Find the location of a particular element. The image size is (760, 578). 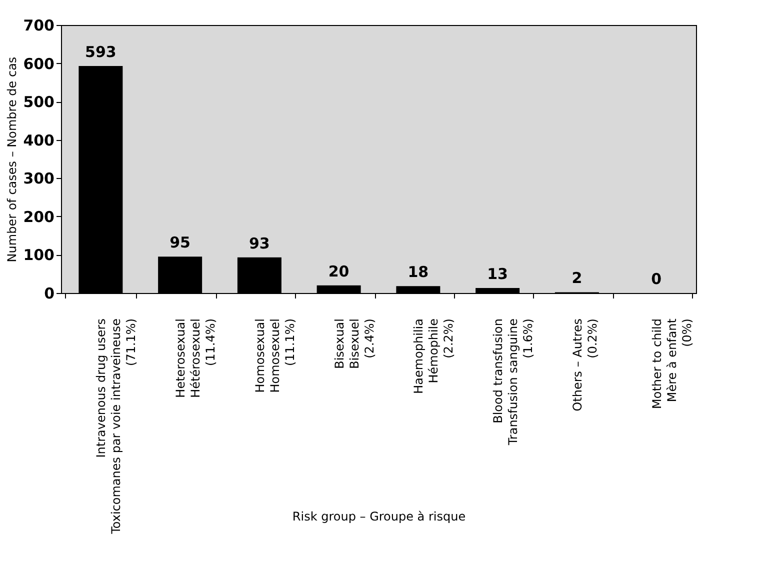

data-label: 0 is located at coordinates (656, 279).